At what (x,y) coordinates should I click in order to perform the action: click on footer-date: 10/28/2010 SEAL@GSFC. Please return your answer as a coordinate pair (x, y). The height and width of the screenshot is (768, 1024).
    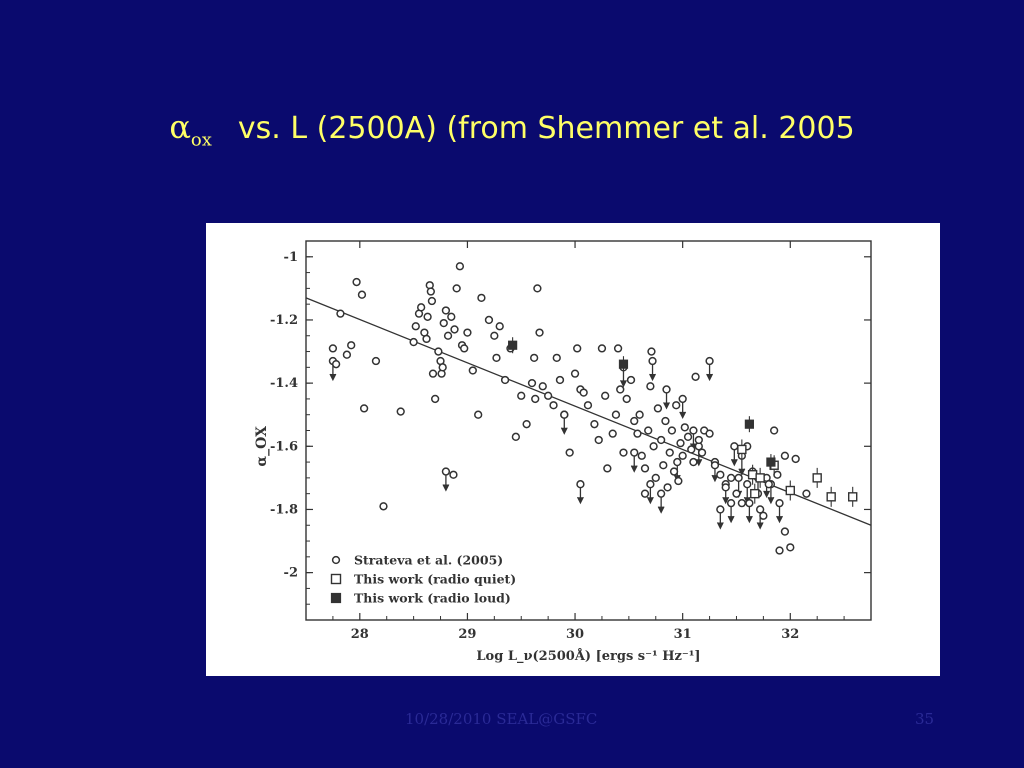
    Looking at the image, I should click on (501, 719).